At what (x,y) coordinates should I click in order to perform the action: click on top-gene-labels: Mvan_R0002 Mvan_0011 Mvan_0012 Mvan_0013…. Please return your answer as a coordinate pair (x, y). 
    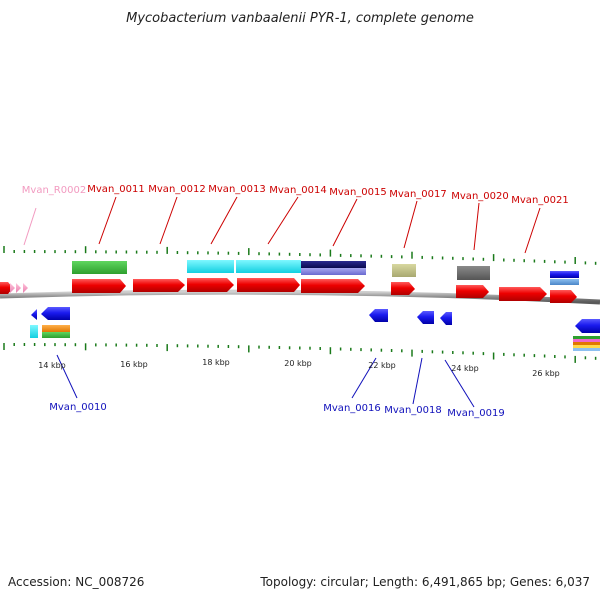
    Looking at the image, I should click on (295, 195).